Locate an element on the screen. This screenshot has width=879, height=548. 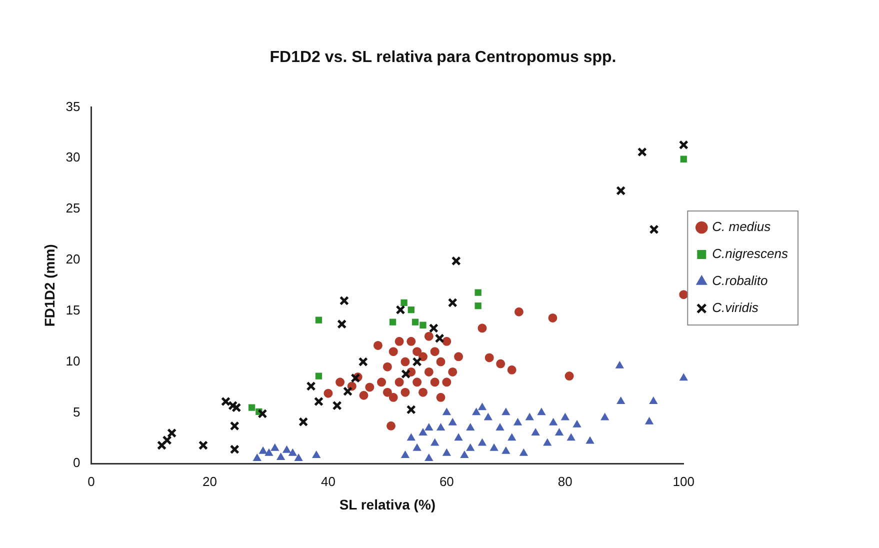
y-tick-label: 35 is located at coordinates (73, 106).